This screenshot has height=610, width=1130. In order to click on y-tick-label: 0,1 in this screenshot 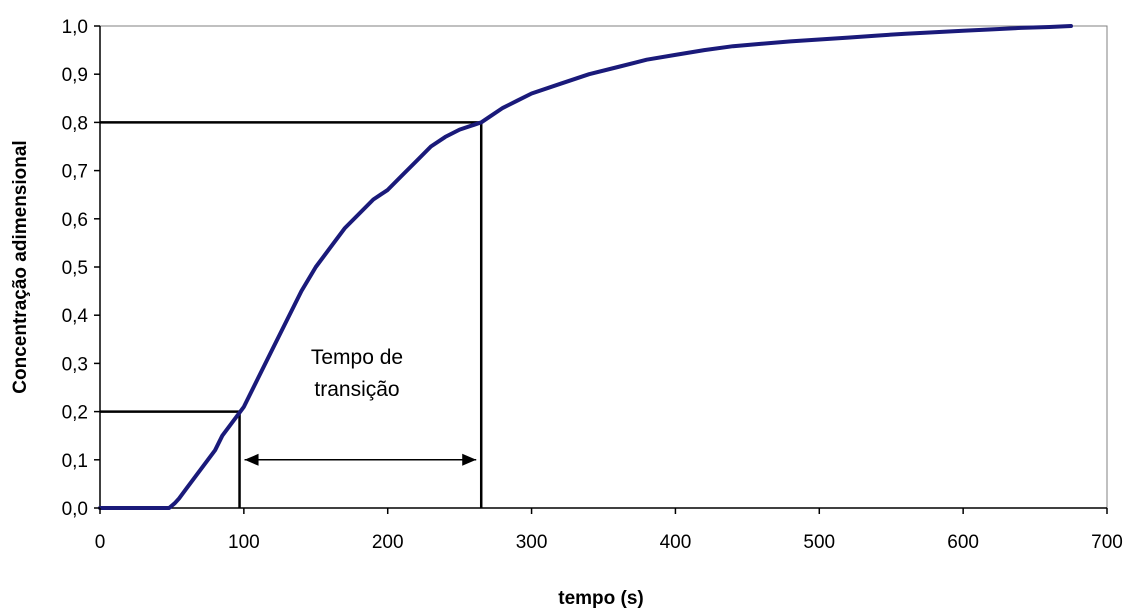, I will do `click(75, 461)`.